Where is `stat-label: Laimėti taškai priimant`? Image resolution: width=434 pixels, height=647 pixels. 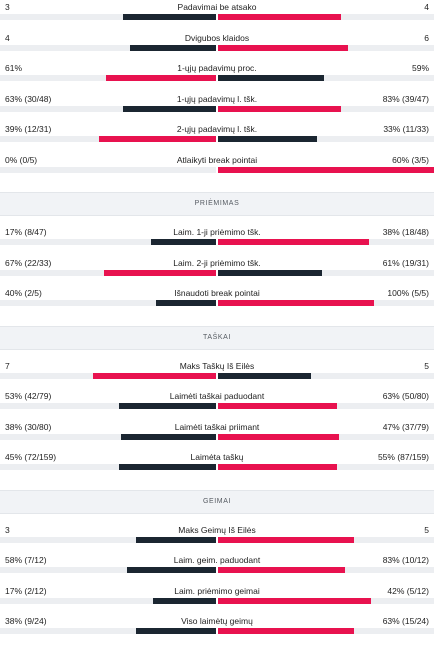 stat-label: Laimėti taškai priimant is located at coordinates (217, 426).